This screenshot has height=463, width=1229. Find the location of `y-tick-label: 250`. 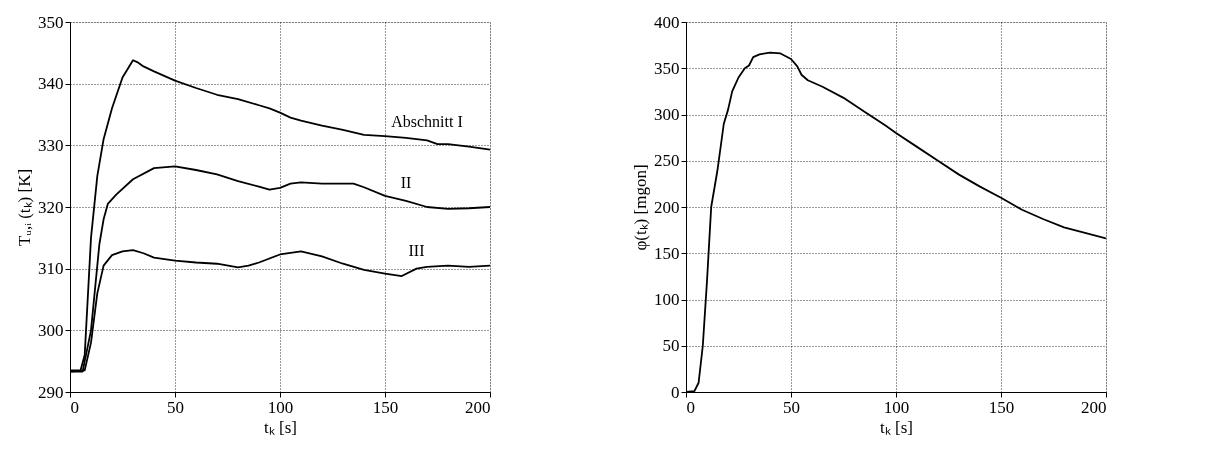

y-tick-label: 250 is located at coordinates (667, 161).